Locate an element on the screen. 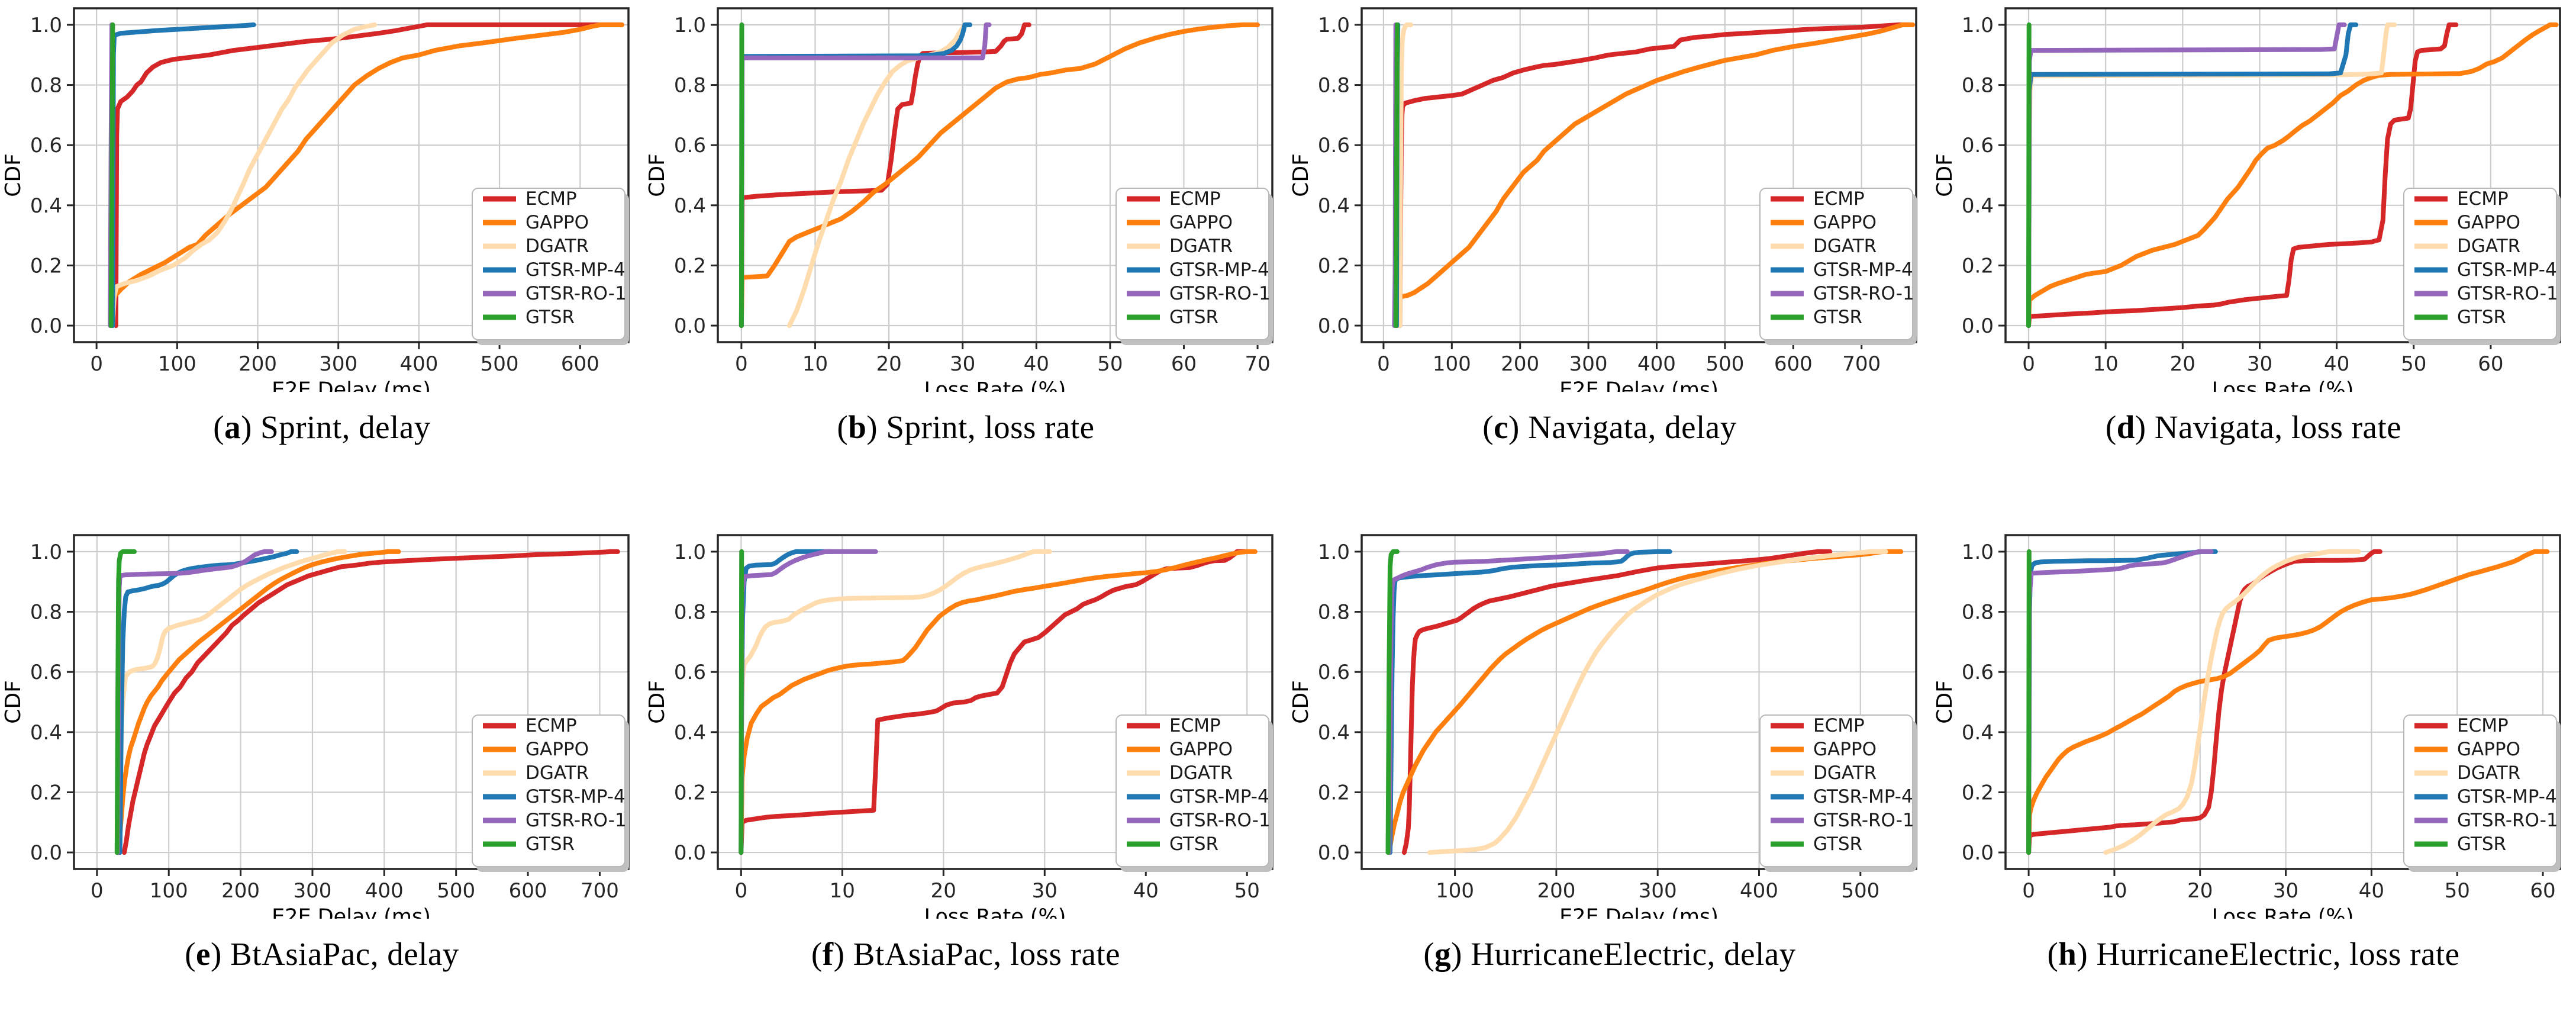 The height and width of the screenshot is (1014, 2576). x-tick-label: 20 is located at coordinates (943, 891).